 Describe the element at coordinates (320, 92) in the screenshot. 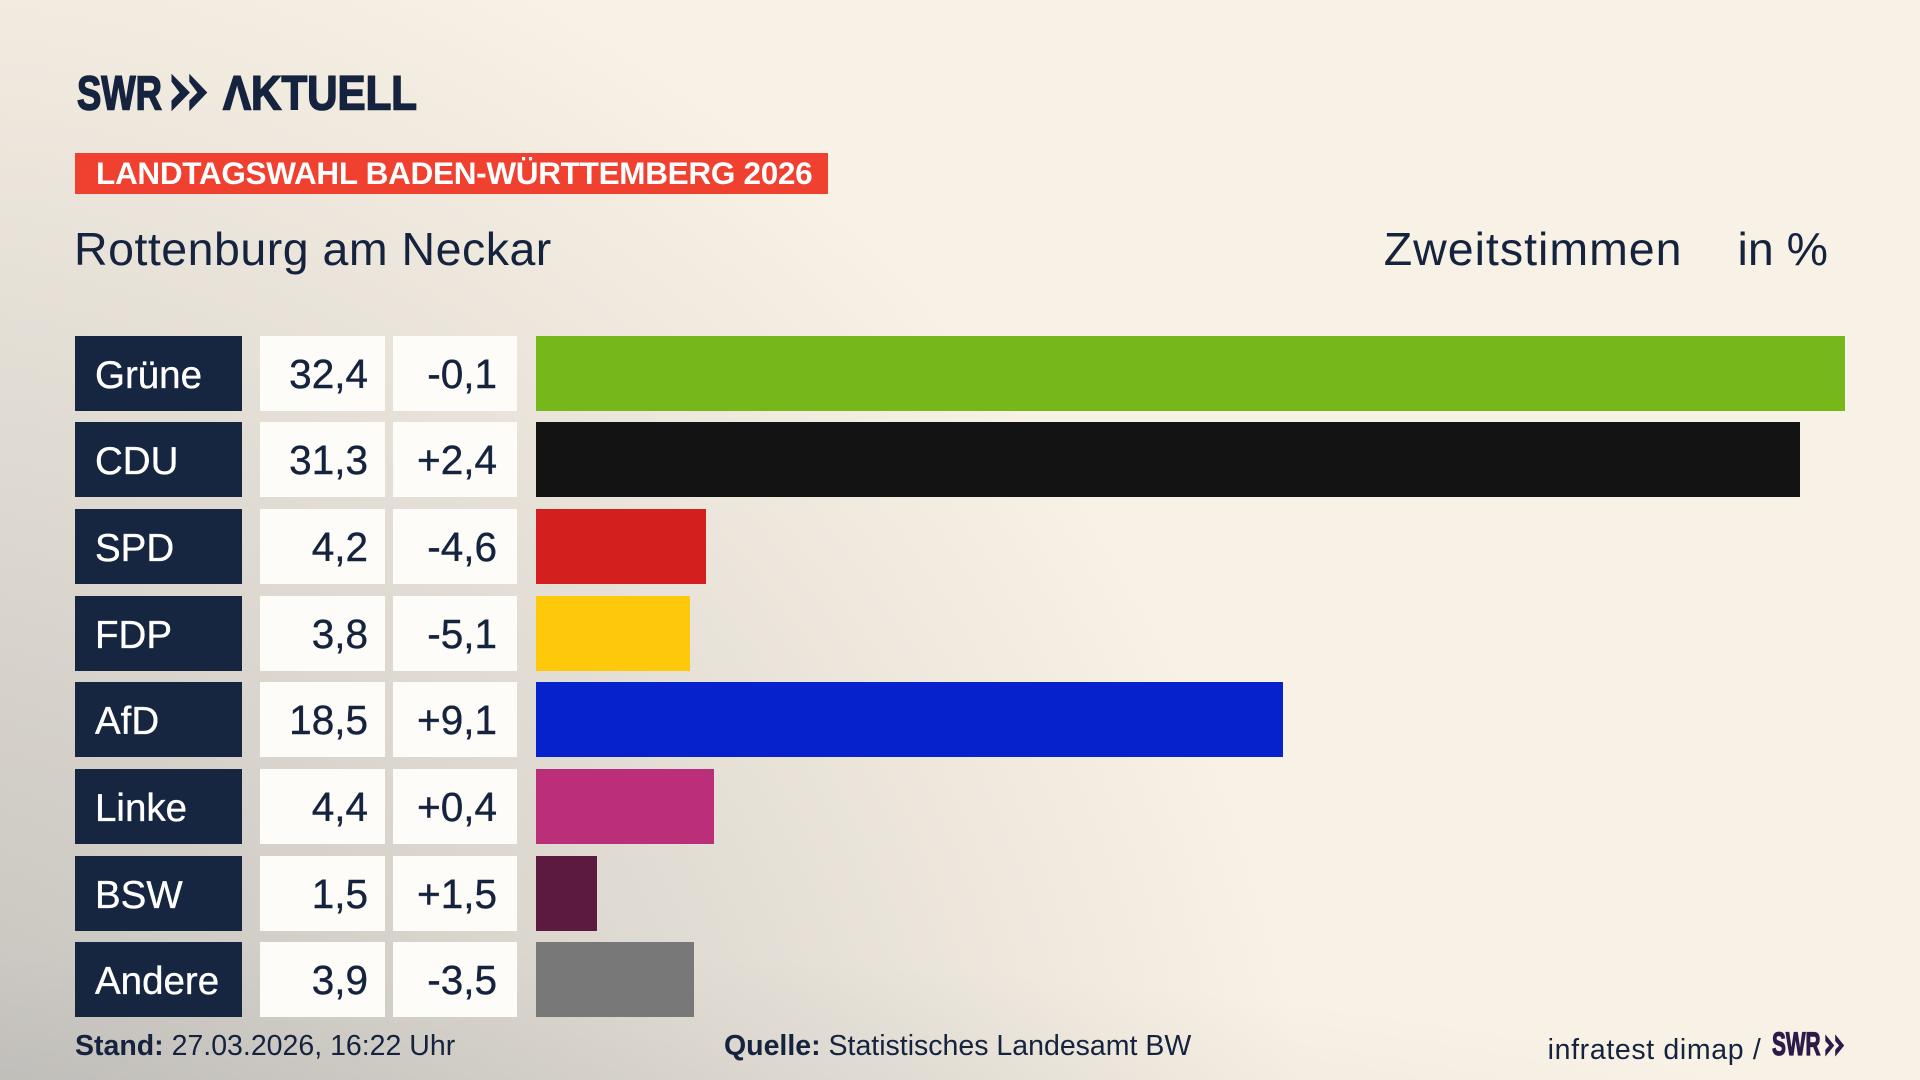

I see `svg-text: ΛKTUELL` at that location.